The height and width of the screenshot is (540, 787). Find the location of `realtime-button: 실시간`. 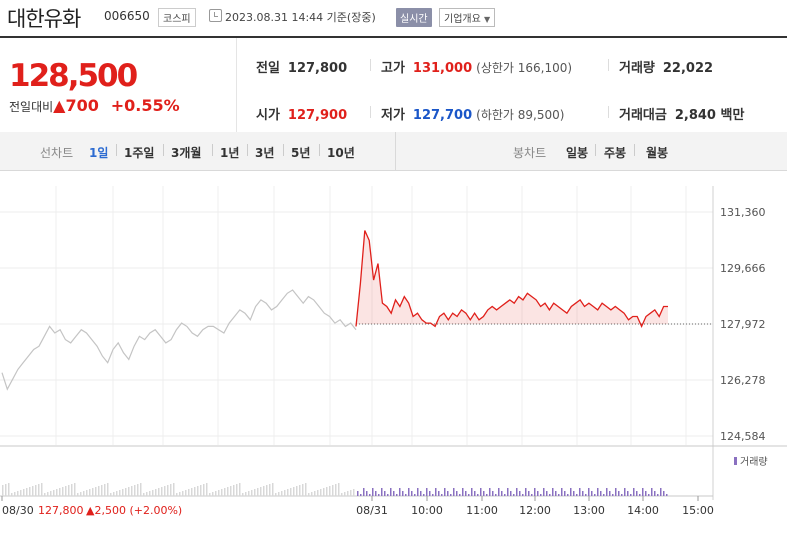

realtime-button: 실시간 is located at coordinates (414, 17).